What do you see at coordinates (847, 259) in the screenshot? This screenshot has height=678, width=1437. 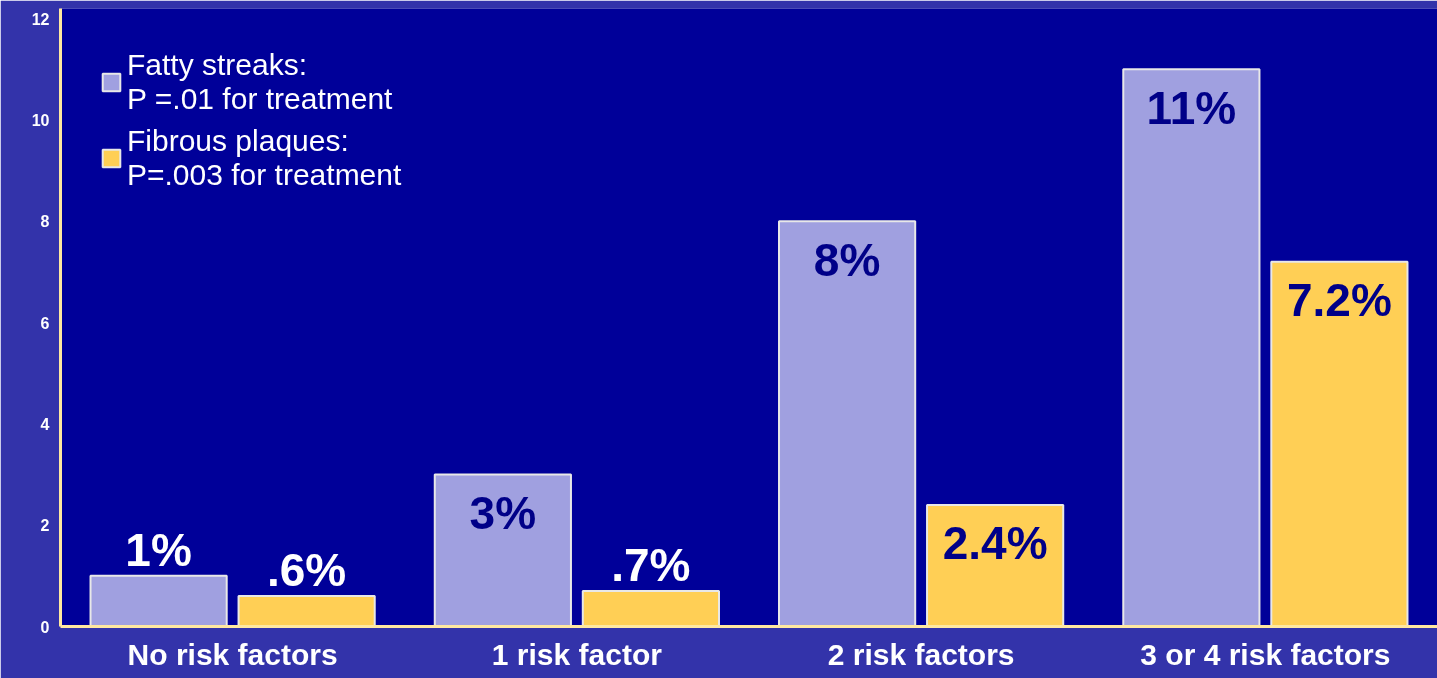 I see `data-label: 8%` at bounding box center [847, 259].